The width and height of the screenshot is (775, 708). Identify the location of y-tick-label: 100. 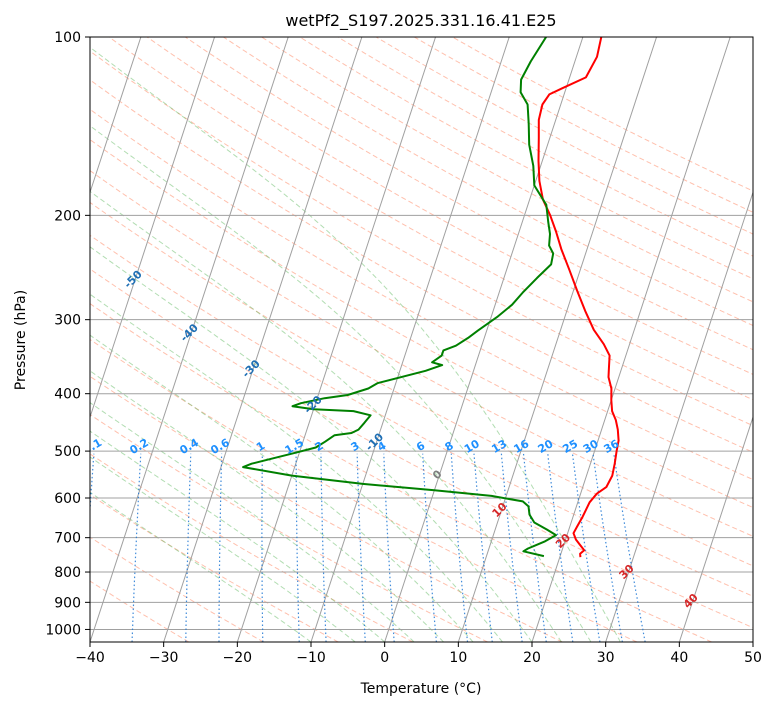
(67, 38).